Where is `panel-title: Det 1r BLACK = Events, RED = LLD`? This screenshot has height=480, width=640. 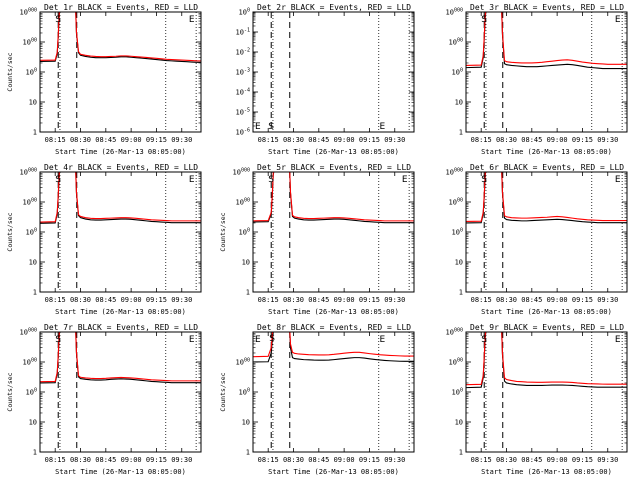 panel-title: Det 1r BLACK = Events, RED = LLD is located at coordinates (121, 7).